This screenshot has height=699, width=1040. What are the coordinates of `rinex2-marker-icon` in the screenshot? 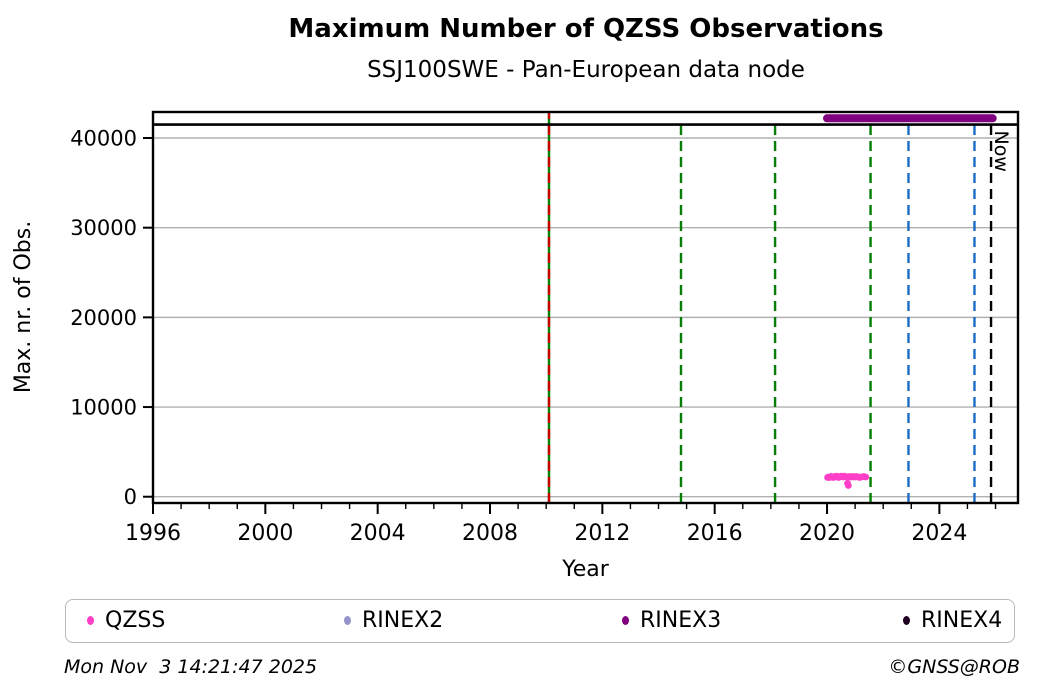 It's located at (347, 620).